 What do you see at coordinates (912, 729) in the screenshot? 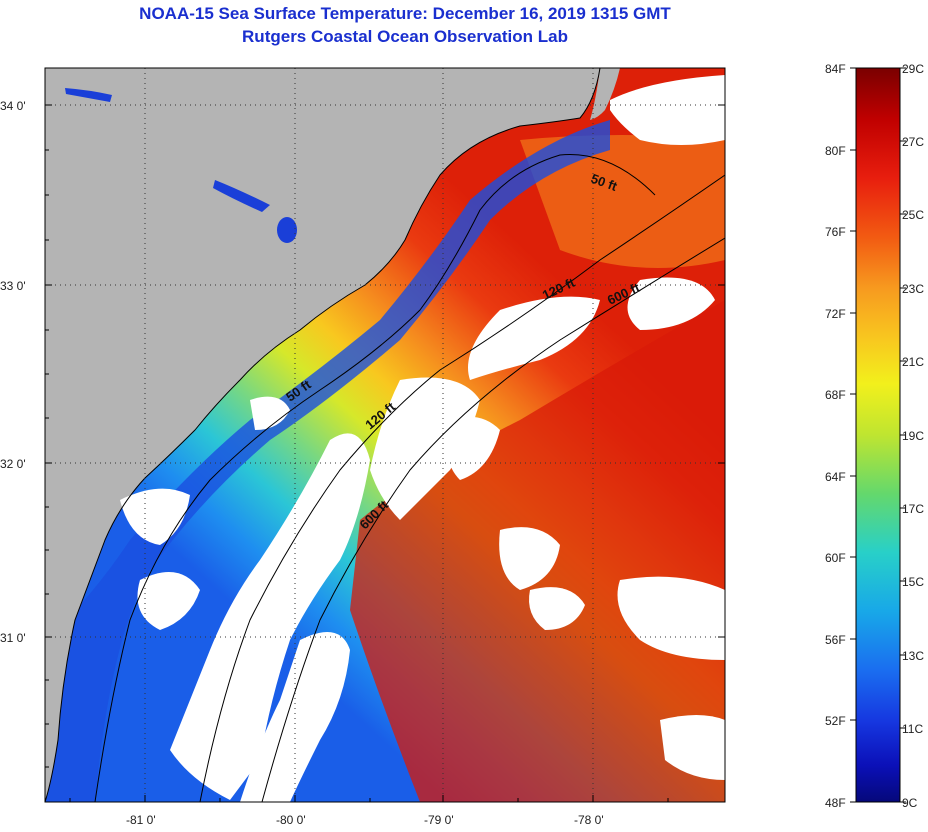
I see `cbar-c-label-11: 11C` at bounding box center [912, 729].